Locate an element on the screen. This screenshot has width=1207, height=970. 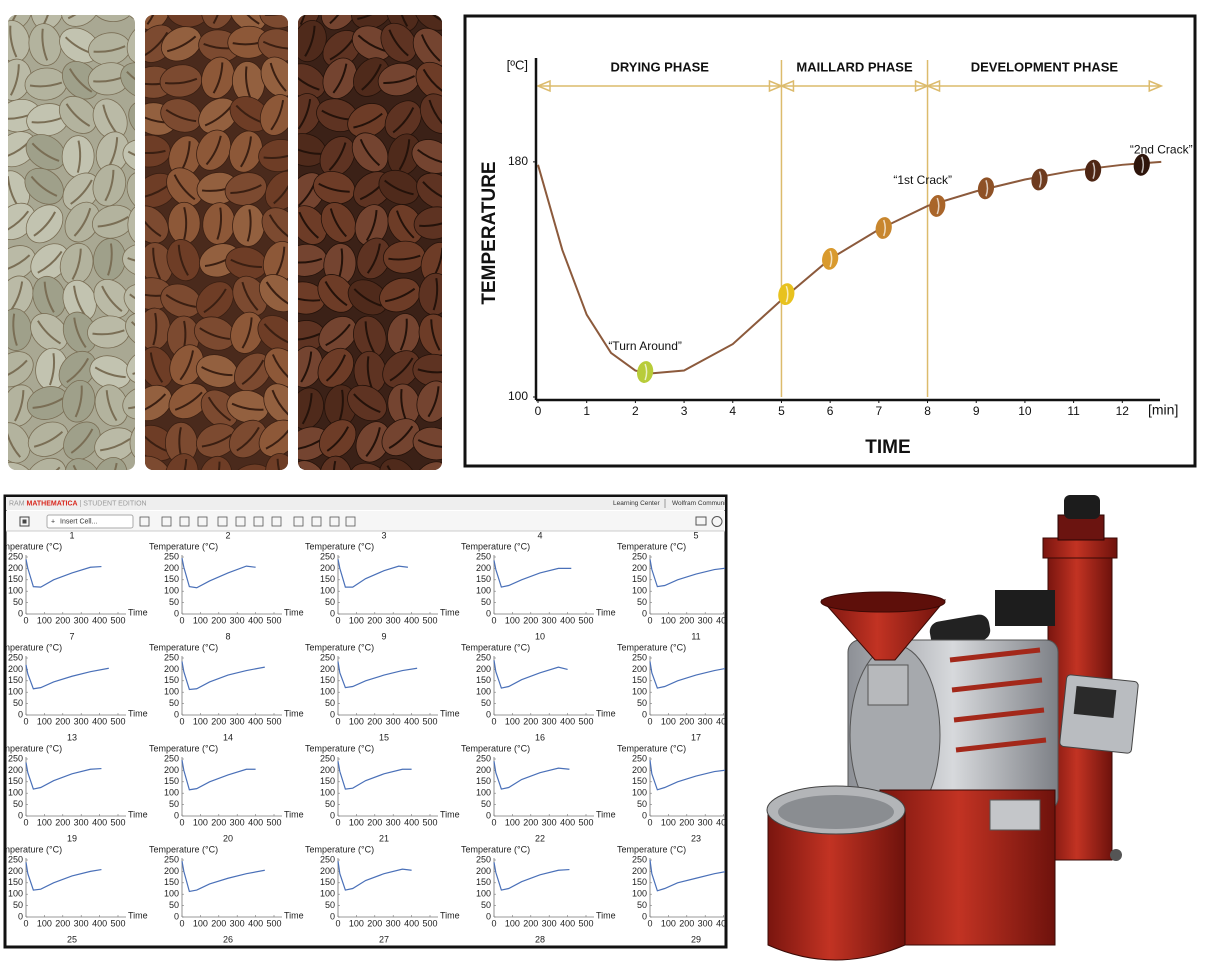
x-tick-label: 0 is located at coordinates (25, 822).